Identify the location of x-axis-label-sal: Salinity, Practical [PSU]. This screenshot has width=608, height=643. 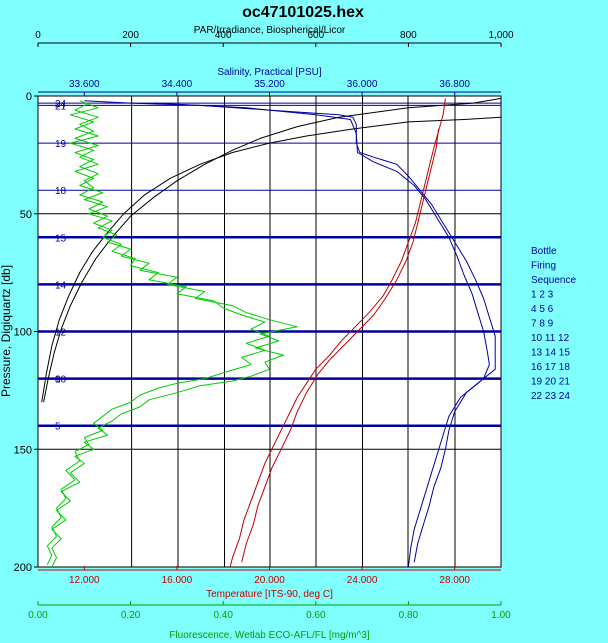
(269, 72).